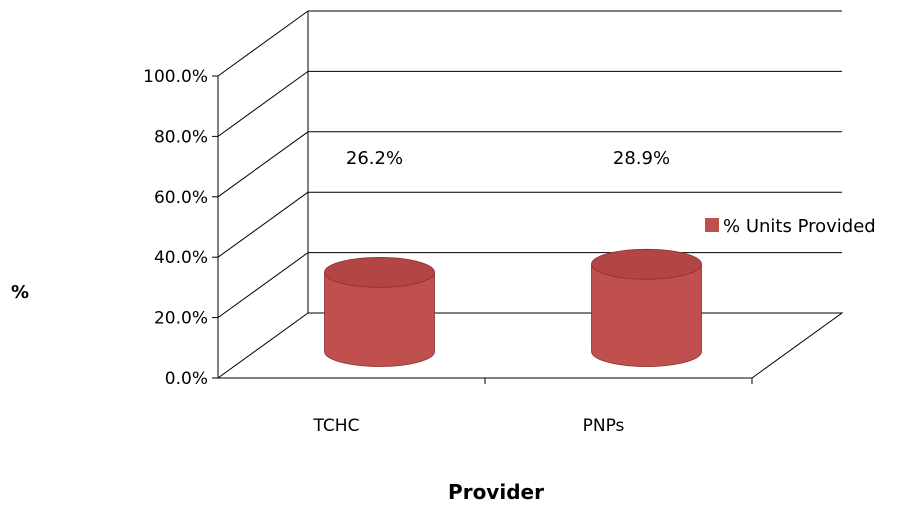 The width and height of the screenshot is (913, 509). What do you see at coordinates (712, 225) in the screenshot?
I see `legend-swatch` at bounding box center [712, 225].